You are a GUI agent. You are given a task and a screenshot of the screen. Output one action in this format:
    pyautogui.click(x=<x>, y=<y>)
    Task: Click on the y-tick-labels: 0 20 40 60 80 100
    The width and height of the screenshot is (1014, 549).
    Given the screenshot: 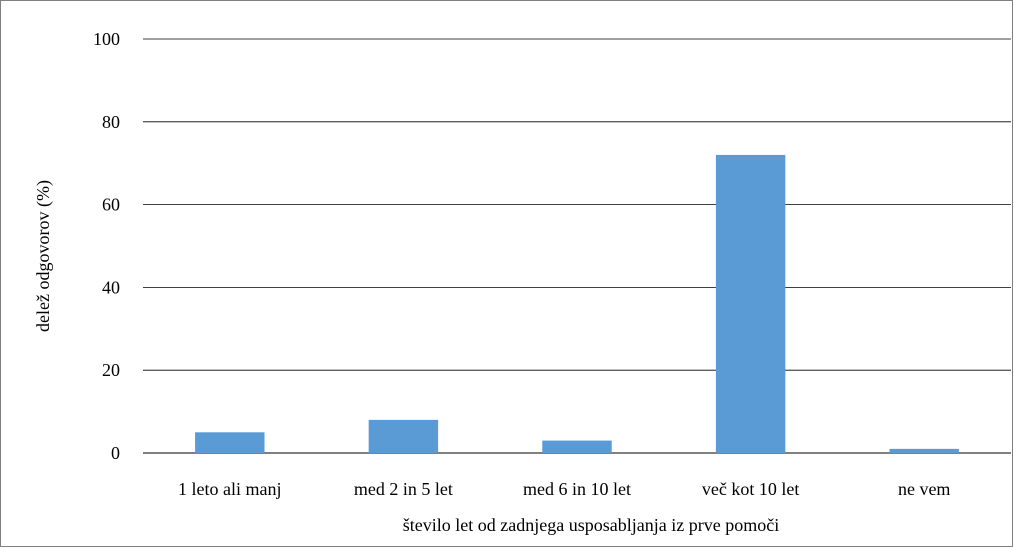 What is the action you would take?
    pyautogui.click(x=106, y=246)
    